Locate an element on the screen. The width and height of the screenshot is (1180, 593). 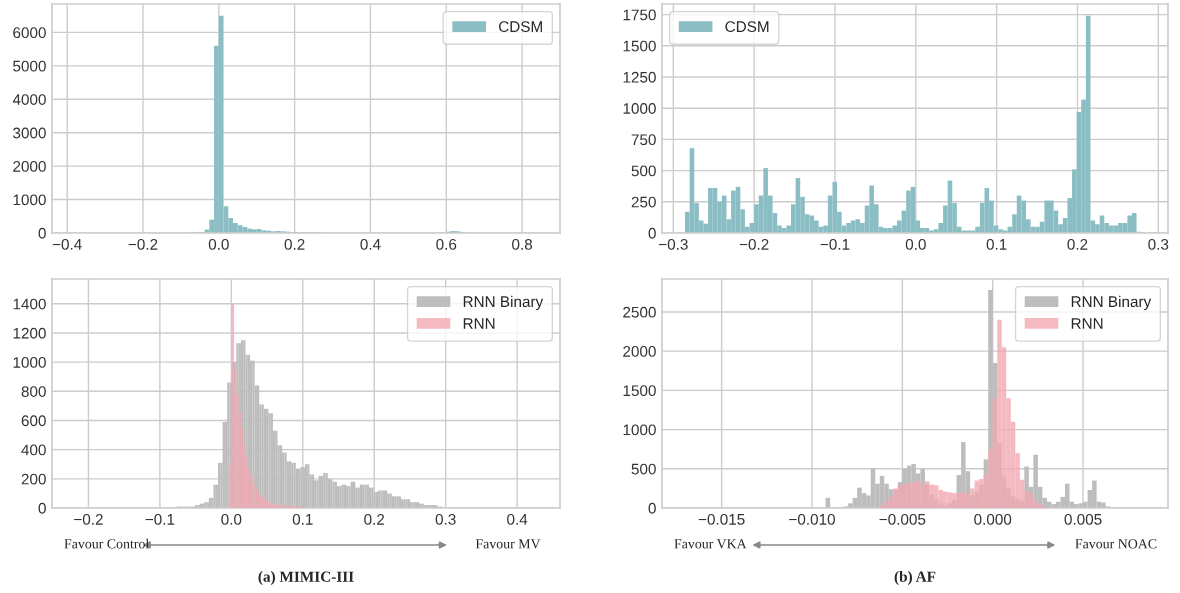
y-tick-label: 1400 is located at coordinates (29, 304).